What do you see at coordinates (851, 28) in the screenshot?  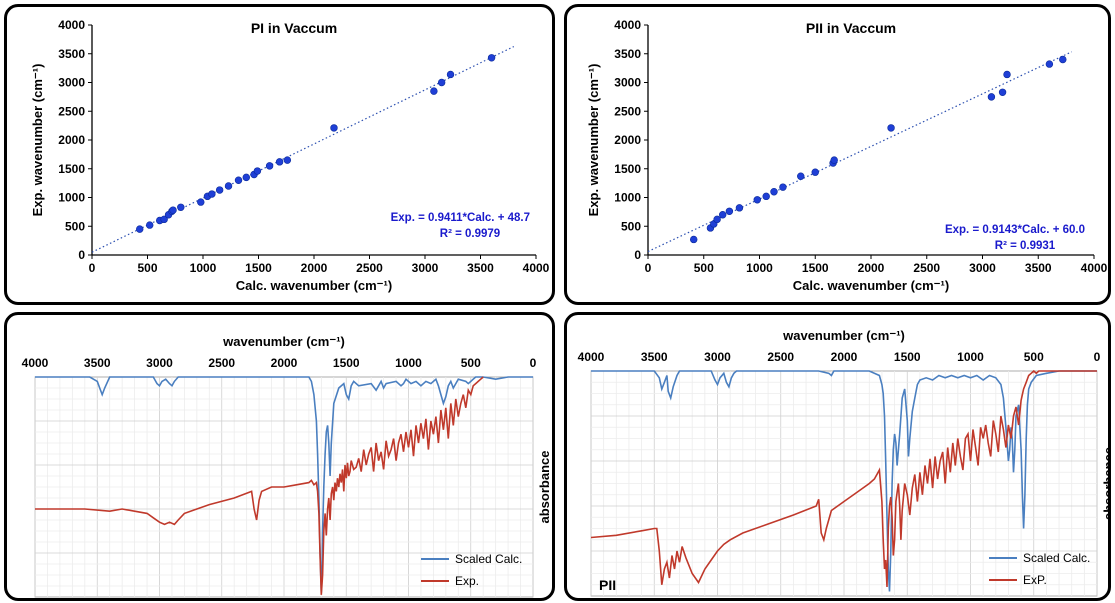 I see `chart-title: PII in Vaccum` at bounding box center [851, 28].